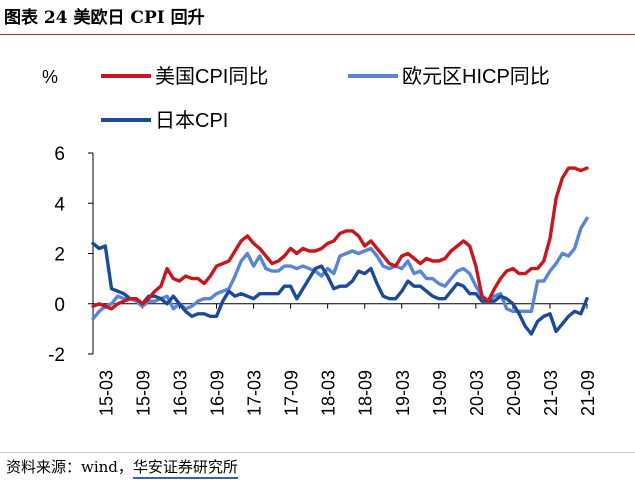 This screenshot has height=486, width=635. Describe the element at coordinates (329, 393) in the screenshot. I see `x-tick-label: 18-03` at that location.